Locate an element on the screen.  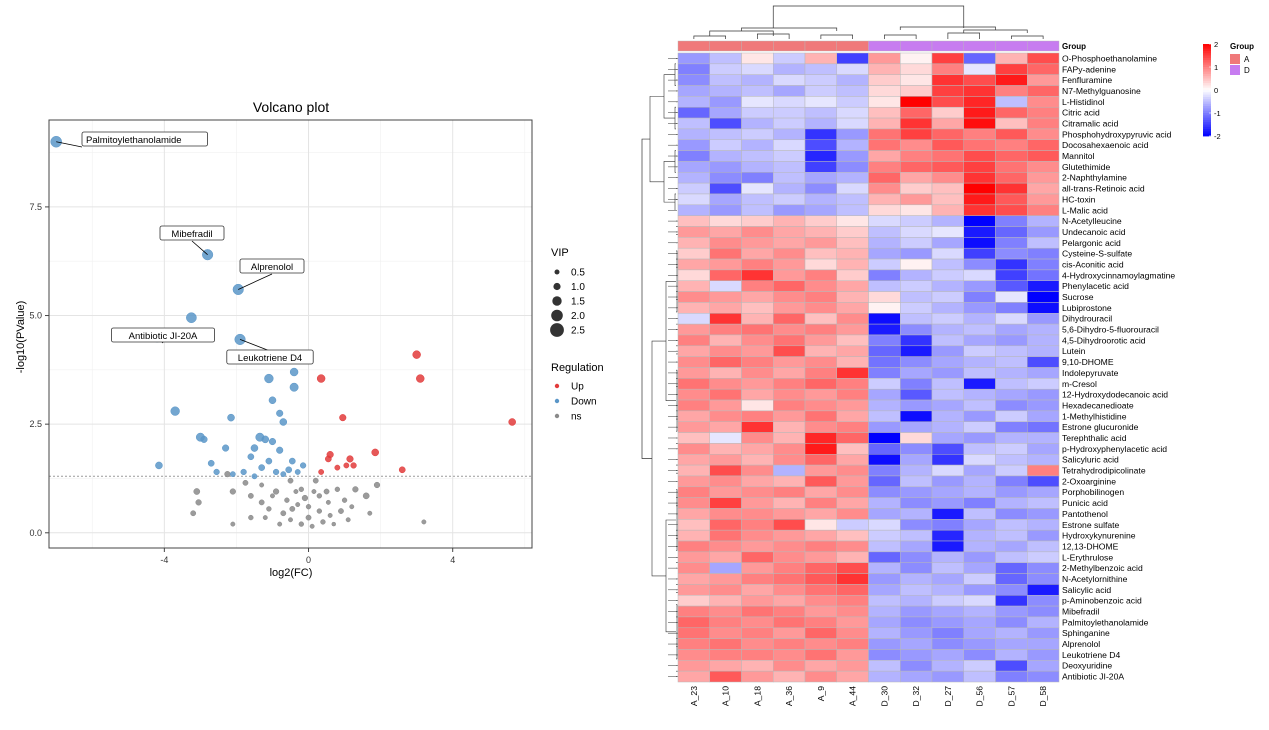
heatmap-group-legend: Group AD is located at coordinates (1242, 58).